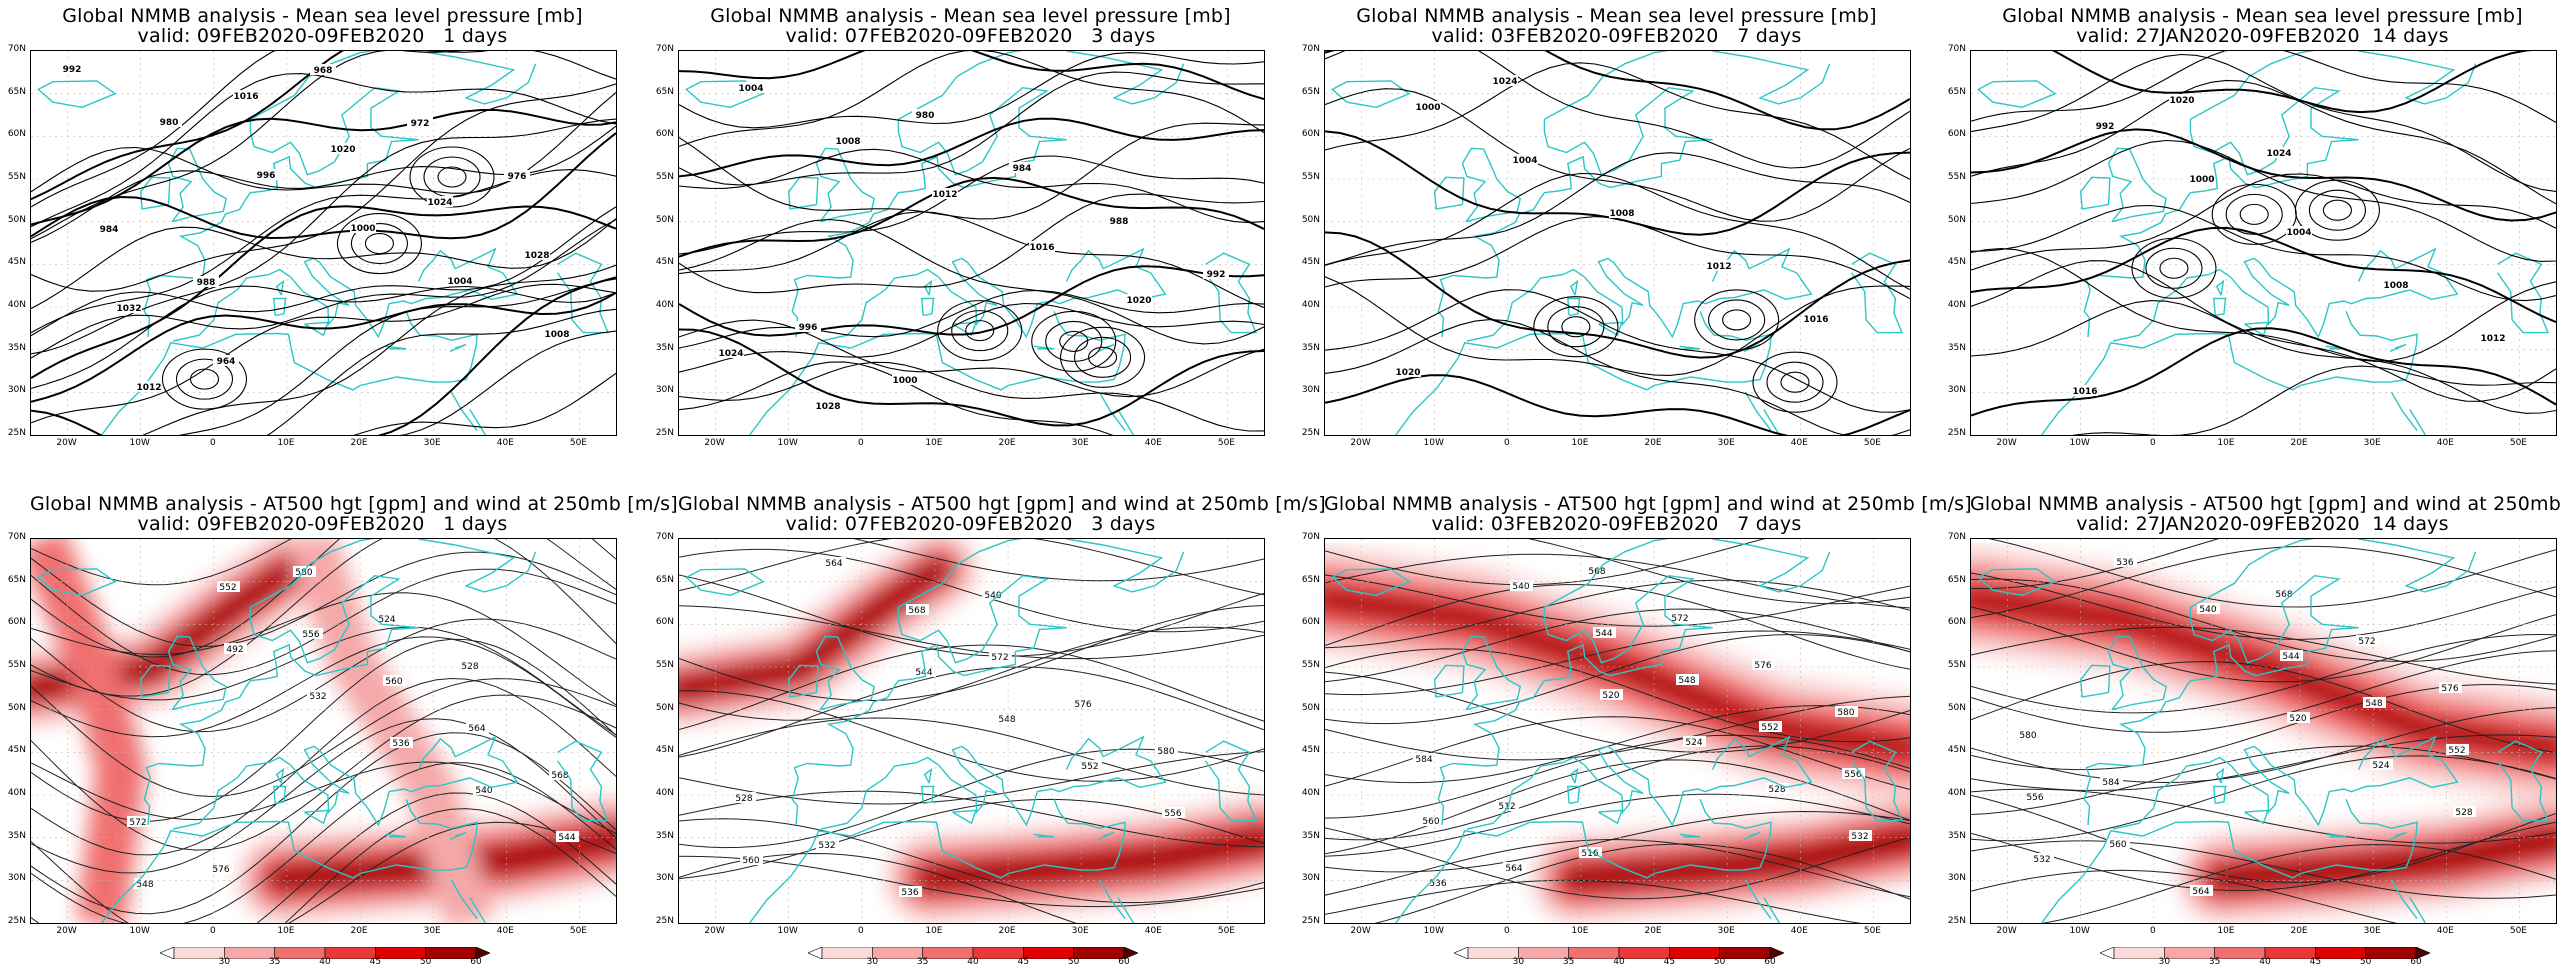  I want to click on contour-label: 532, so click(317, 697).